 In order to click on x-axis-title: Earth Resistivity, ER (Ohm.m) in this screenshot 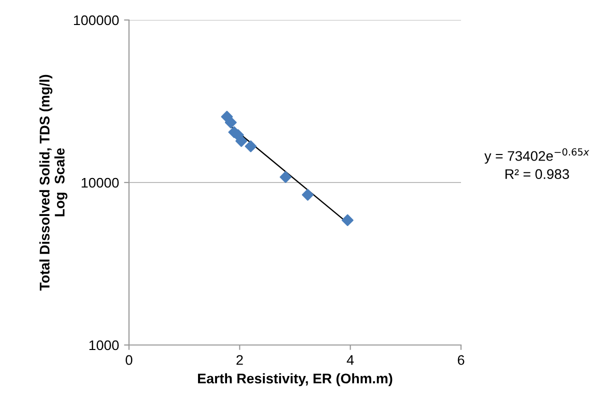, I will do `click(295, 379)`.